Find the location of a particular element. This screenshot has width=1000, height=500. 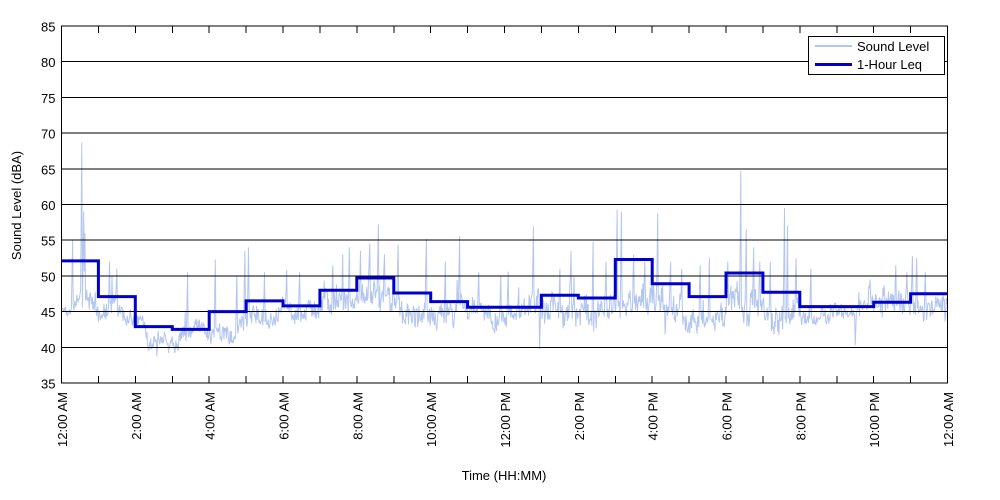

x-tick-label: 10:00 PM is located at coordinates (874, 420).